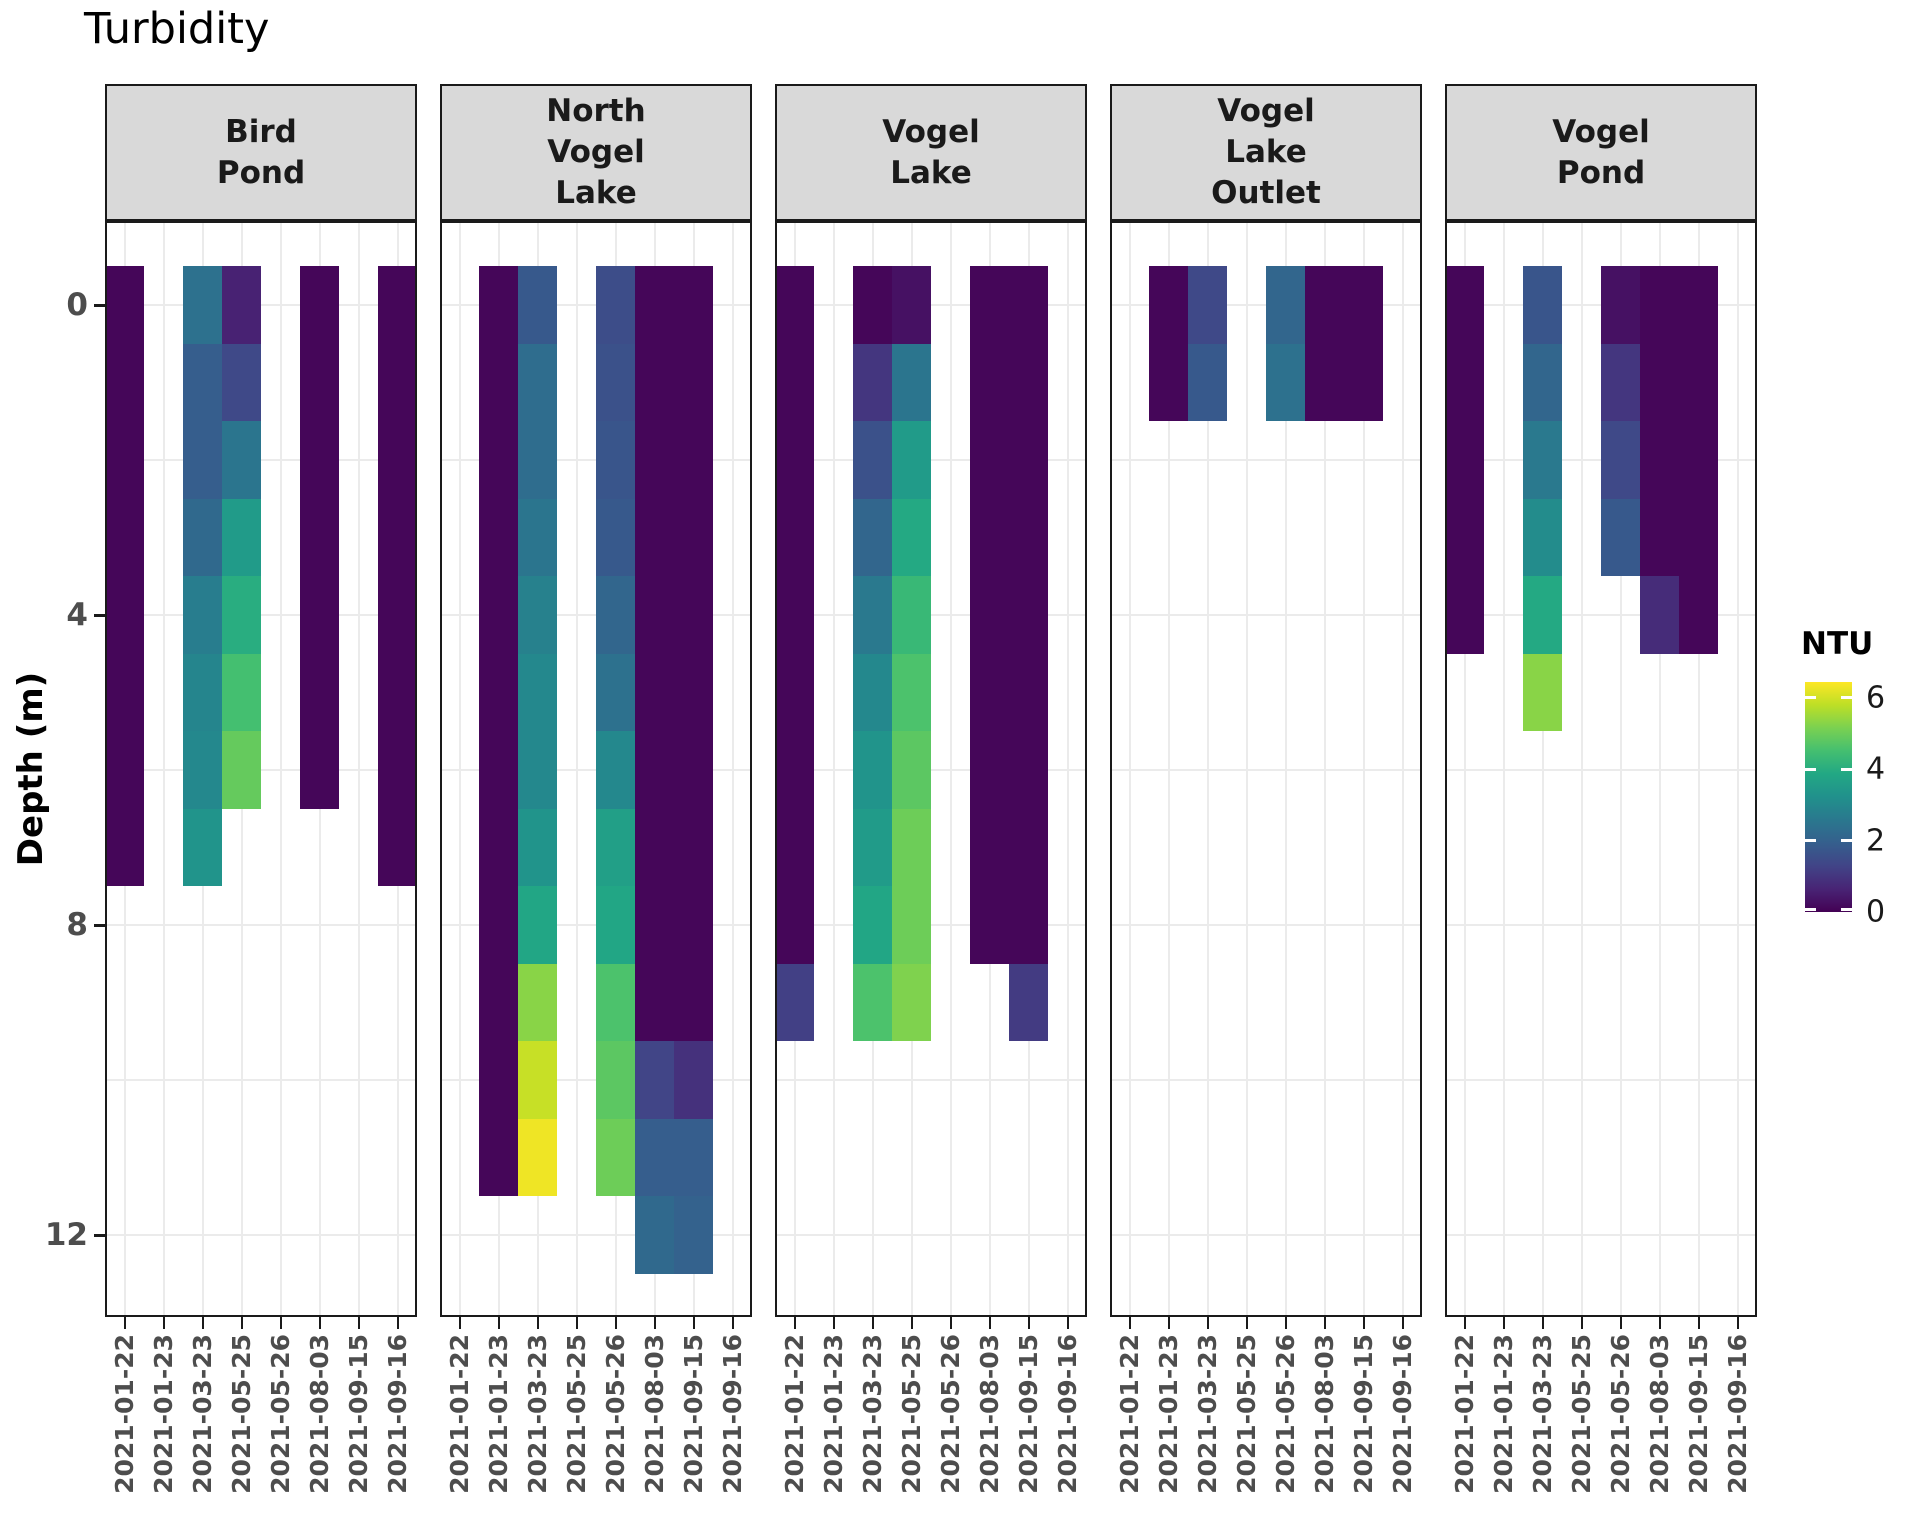 The height and width of the screenshot is (1536, 1920). What do you see at coordinates (794, 1414) in the screenshot?
I see `x-tick-label: 2021-01-22` at bounding box center [794, 1414].